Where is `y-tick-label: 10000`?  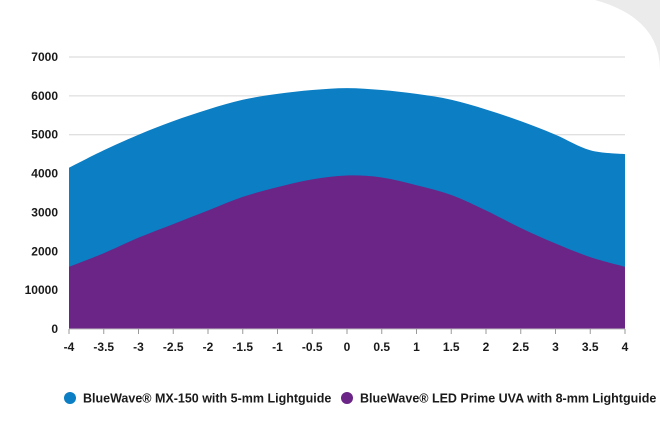
y-tick-label: 10000 is located at coordinates (42, 290).